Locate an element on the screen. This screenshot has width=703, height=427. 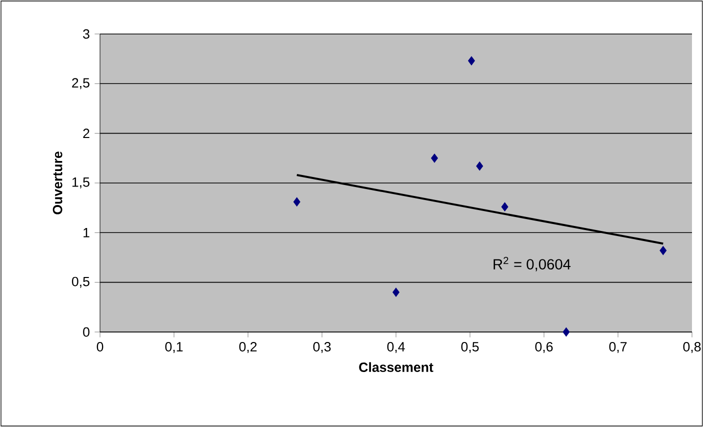
y-tick-label: 3 is located at coordinates (86, 34).